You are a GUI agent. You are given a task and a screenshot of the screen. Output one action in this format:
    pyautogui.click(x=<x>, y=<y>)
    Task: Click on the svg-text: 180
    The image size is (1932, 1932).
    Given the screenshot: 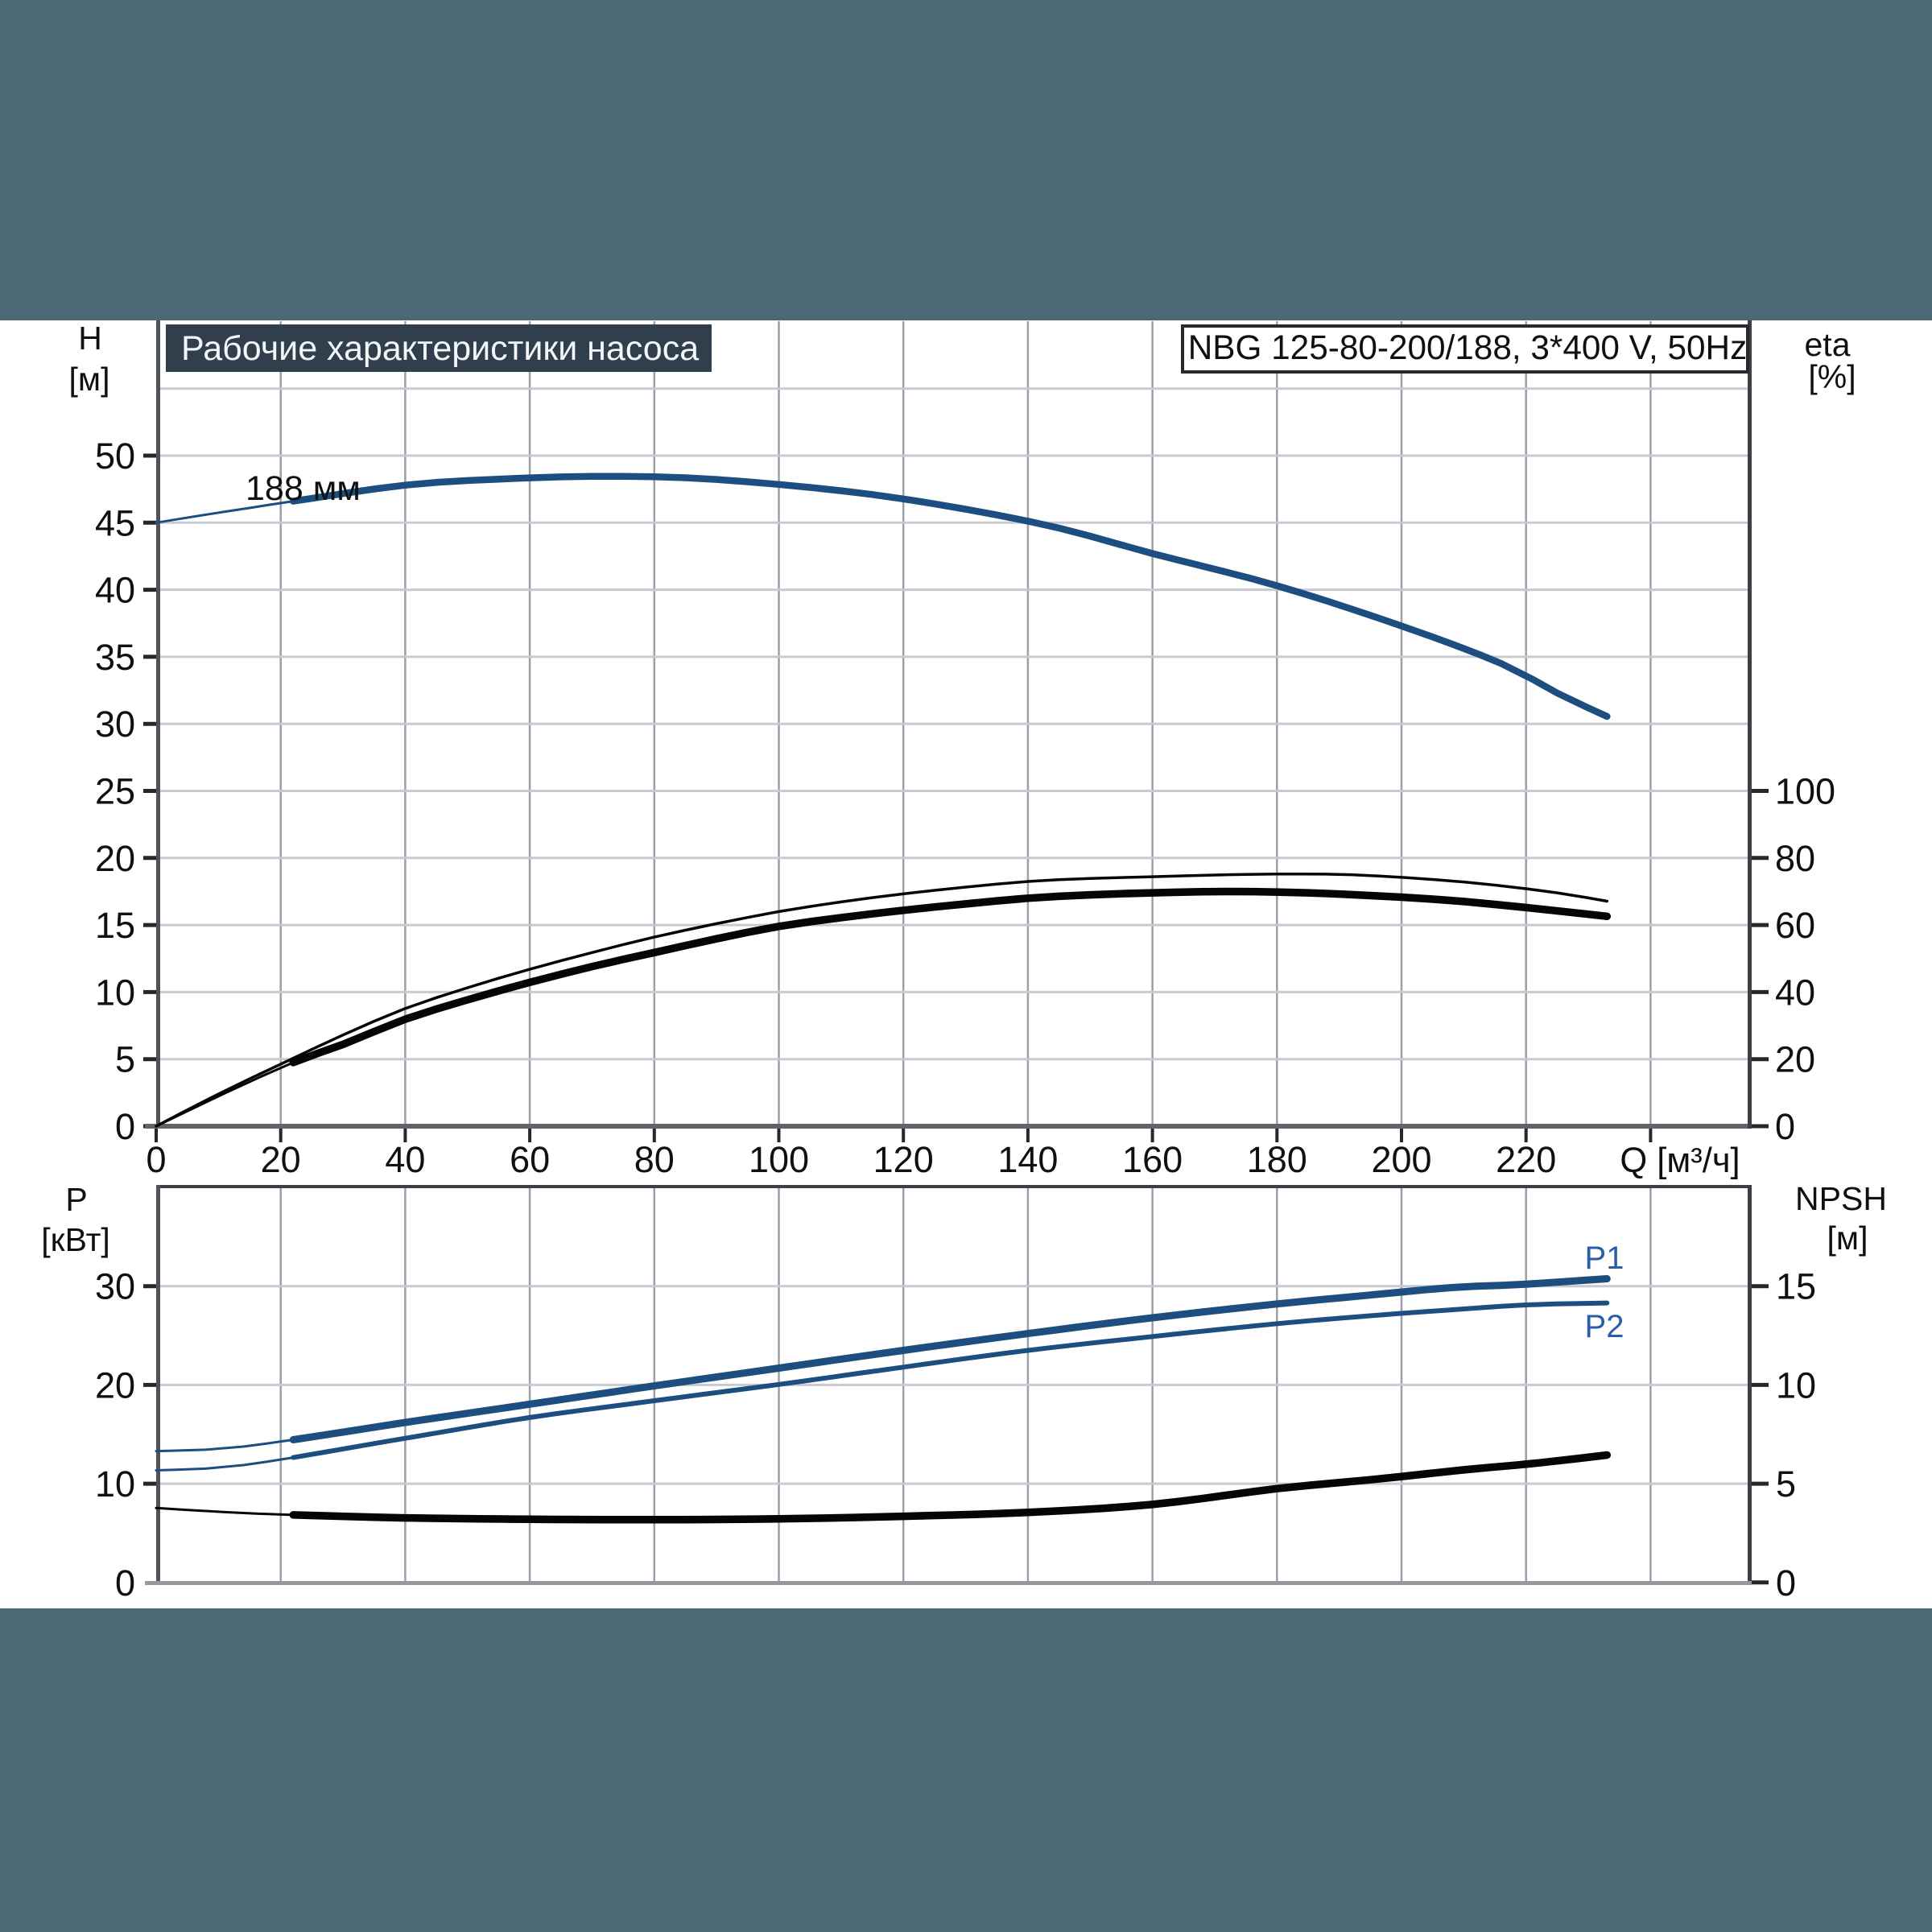 What is the action you would take?
    pyautogui.click(x=1277, y=1159)
    